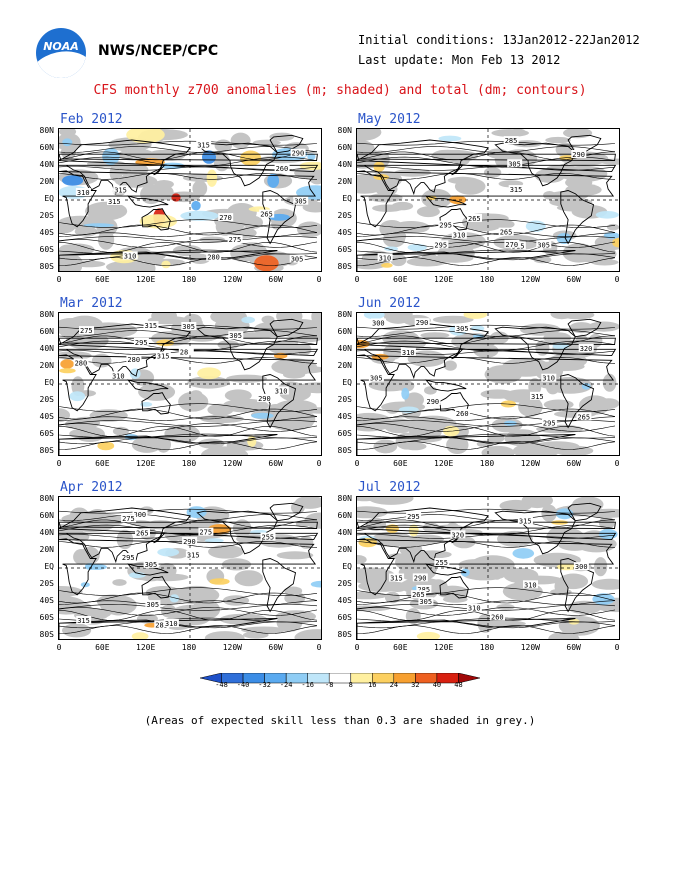  What do you see at coordinates (488, 200) in the screenshot?
I see `map-panel: 290295305310315310305315285295270265265` at bounding box center [488, 200].